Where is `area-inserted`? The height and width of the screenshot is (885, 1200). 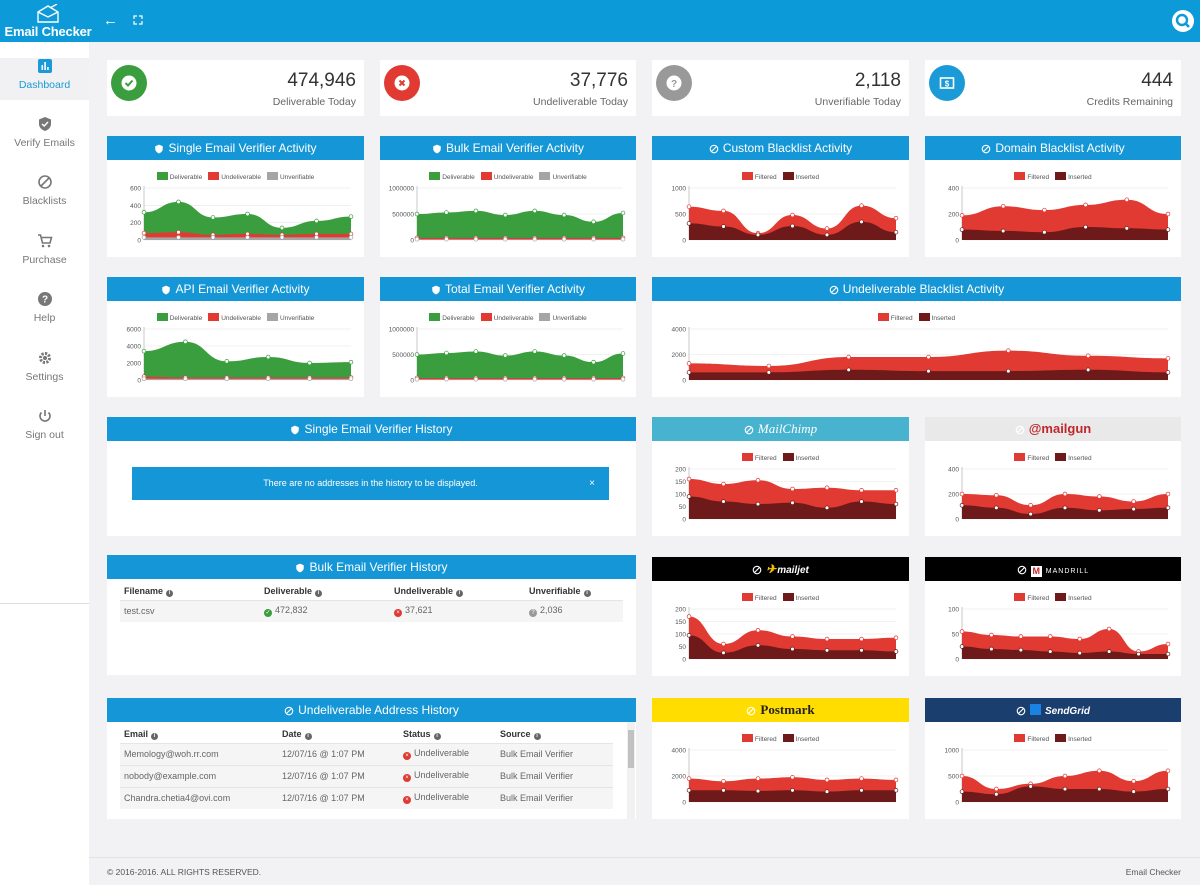
area-inserted is located at coordinates (1065, 794).